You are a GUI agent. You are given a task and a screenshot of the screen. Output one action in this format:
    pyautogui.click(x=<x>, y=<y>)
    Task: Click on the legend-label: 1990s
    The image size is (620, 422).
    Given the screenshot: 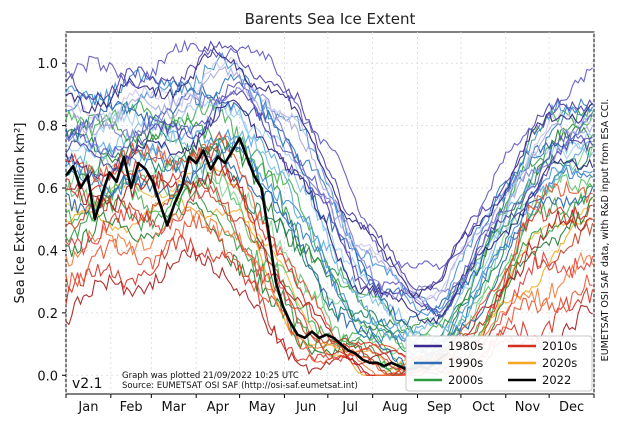 What is the action you would take?
    pyautogui.click(x=465, y=363)
    